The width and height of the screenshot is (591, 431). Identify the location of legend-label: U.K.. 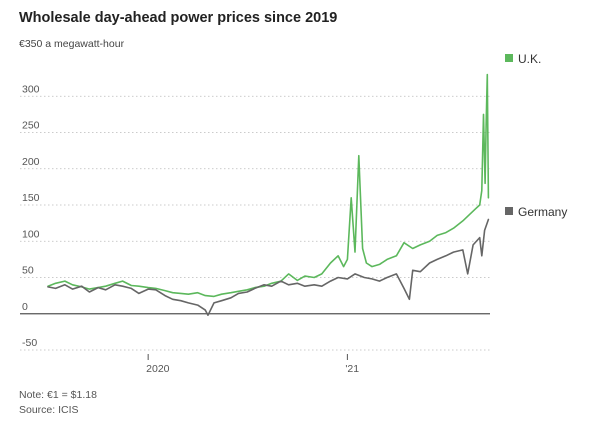
(529, 59).